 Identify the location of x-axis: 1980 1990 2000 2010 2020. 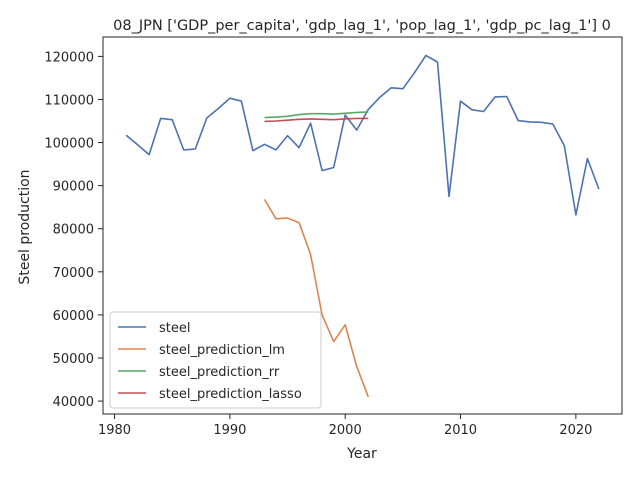
(345, 426).